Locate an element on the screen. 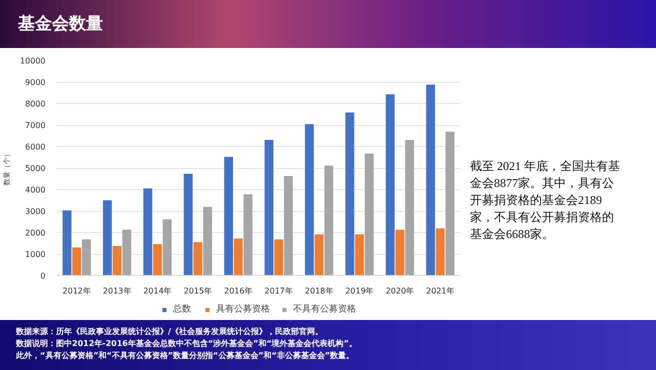  legend-label: 具有公募资格 is located at coordinates (243, 309).